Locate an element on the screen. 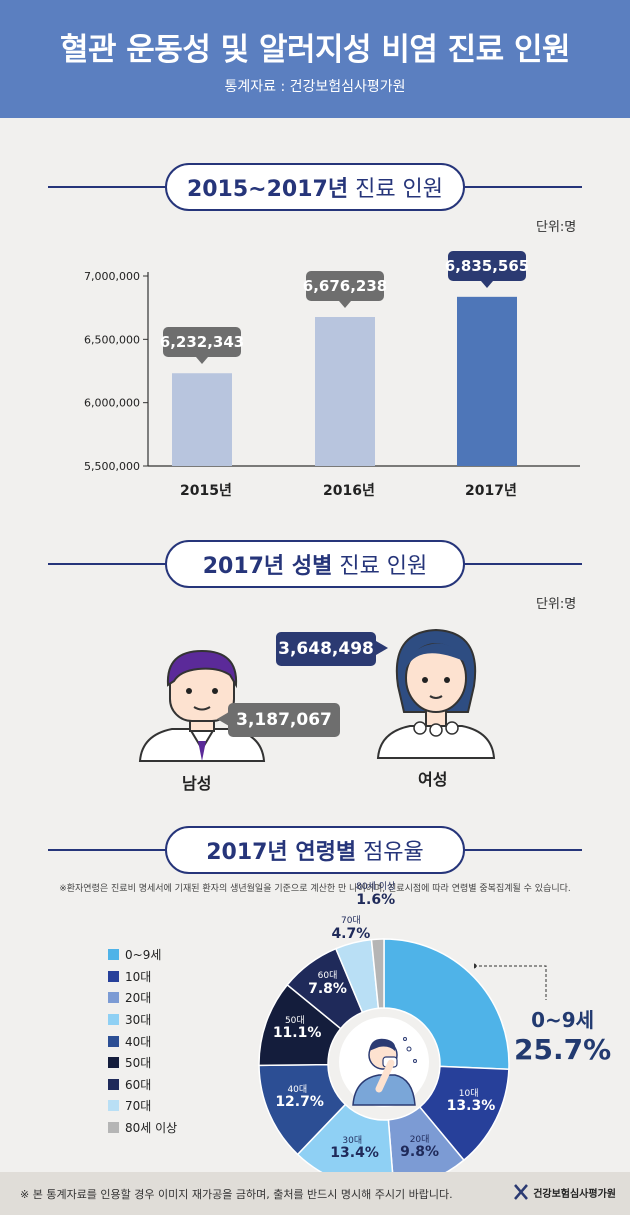 This screenshot has height=1215, width=630. pie-slice-pct: 12.7% is located at coordinates (299, 1102).